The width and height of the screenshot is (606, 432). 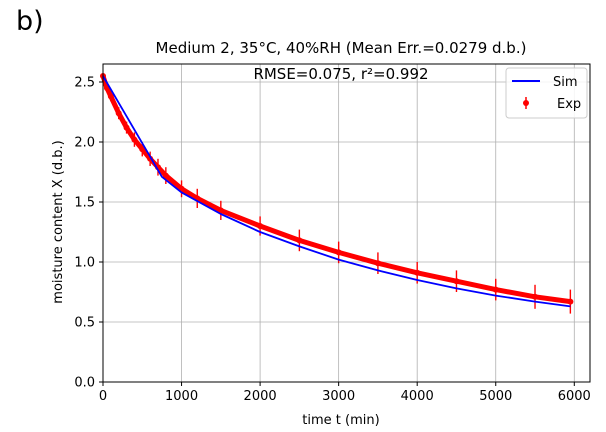 I want to click on y-tick-label: 0.0, so click(x=84, y=383).